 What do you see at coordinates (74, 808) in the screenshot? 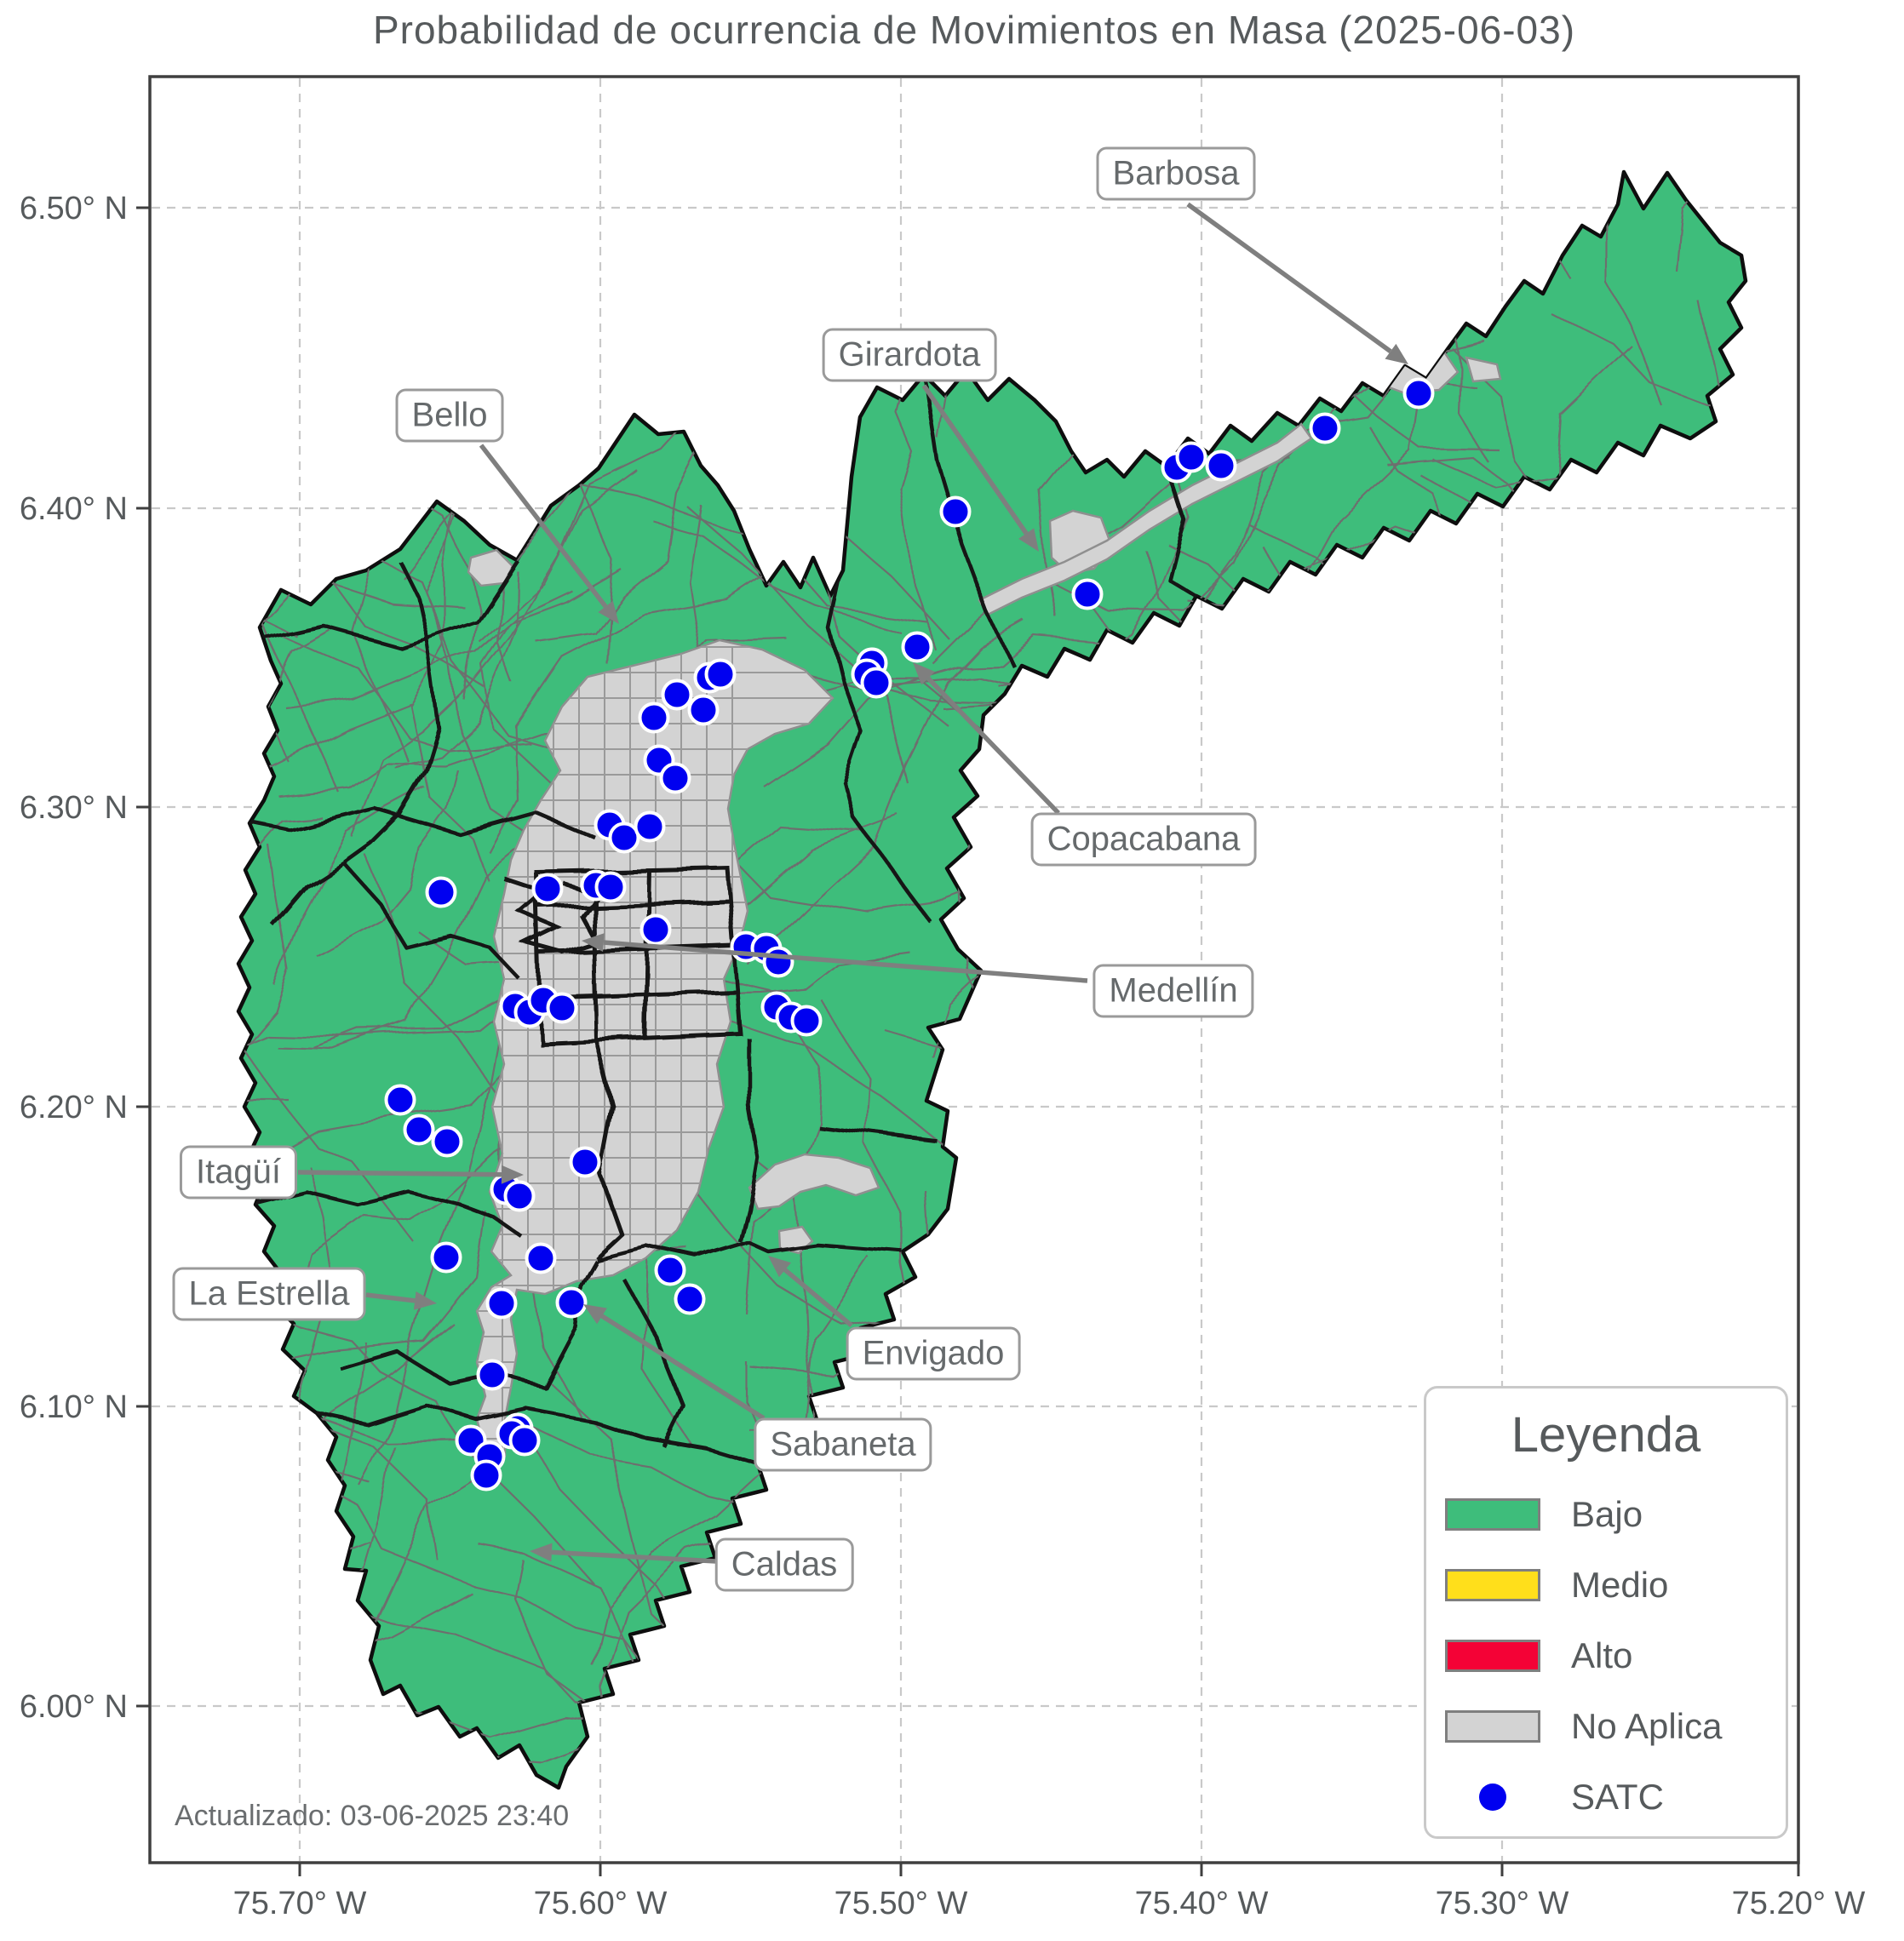
I see `y-tick-label: 6.30° N` at bounding box center [74, 808].